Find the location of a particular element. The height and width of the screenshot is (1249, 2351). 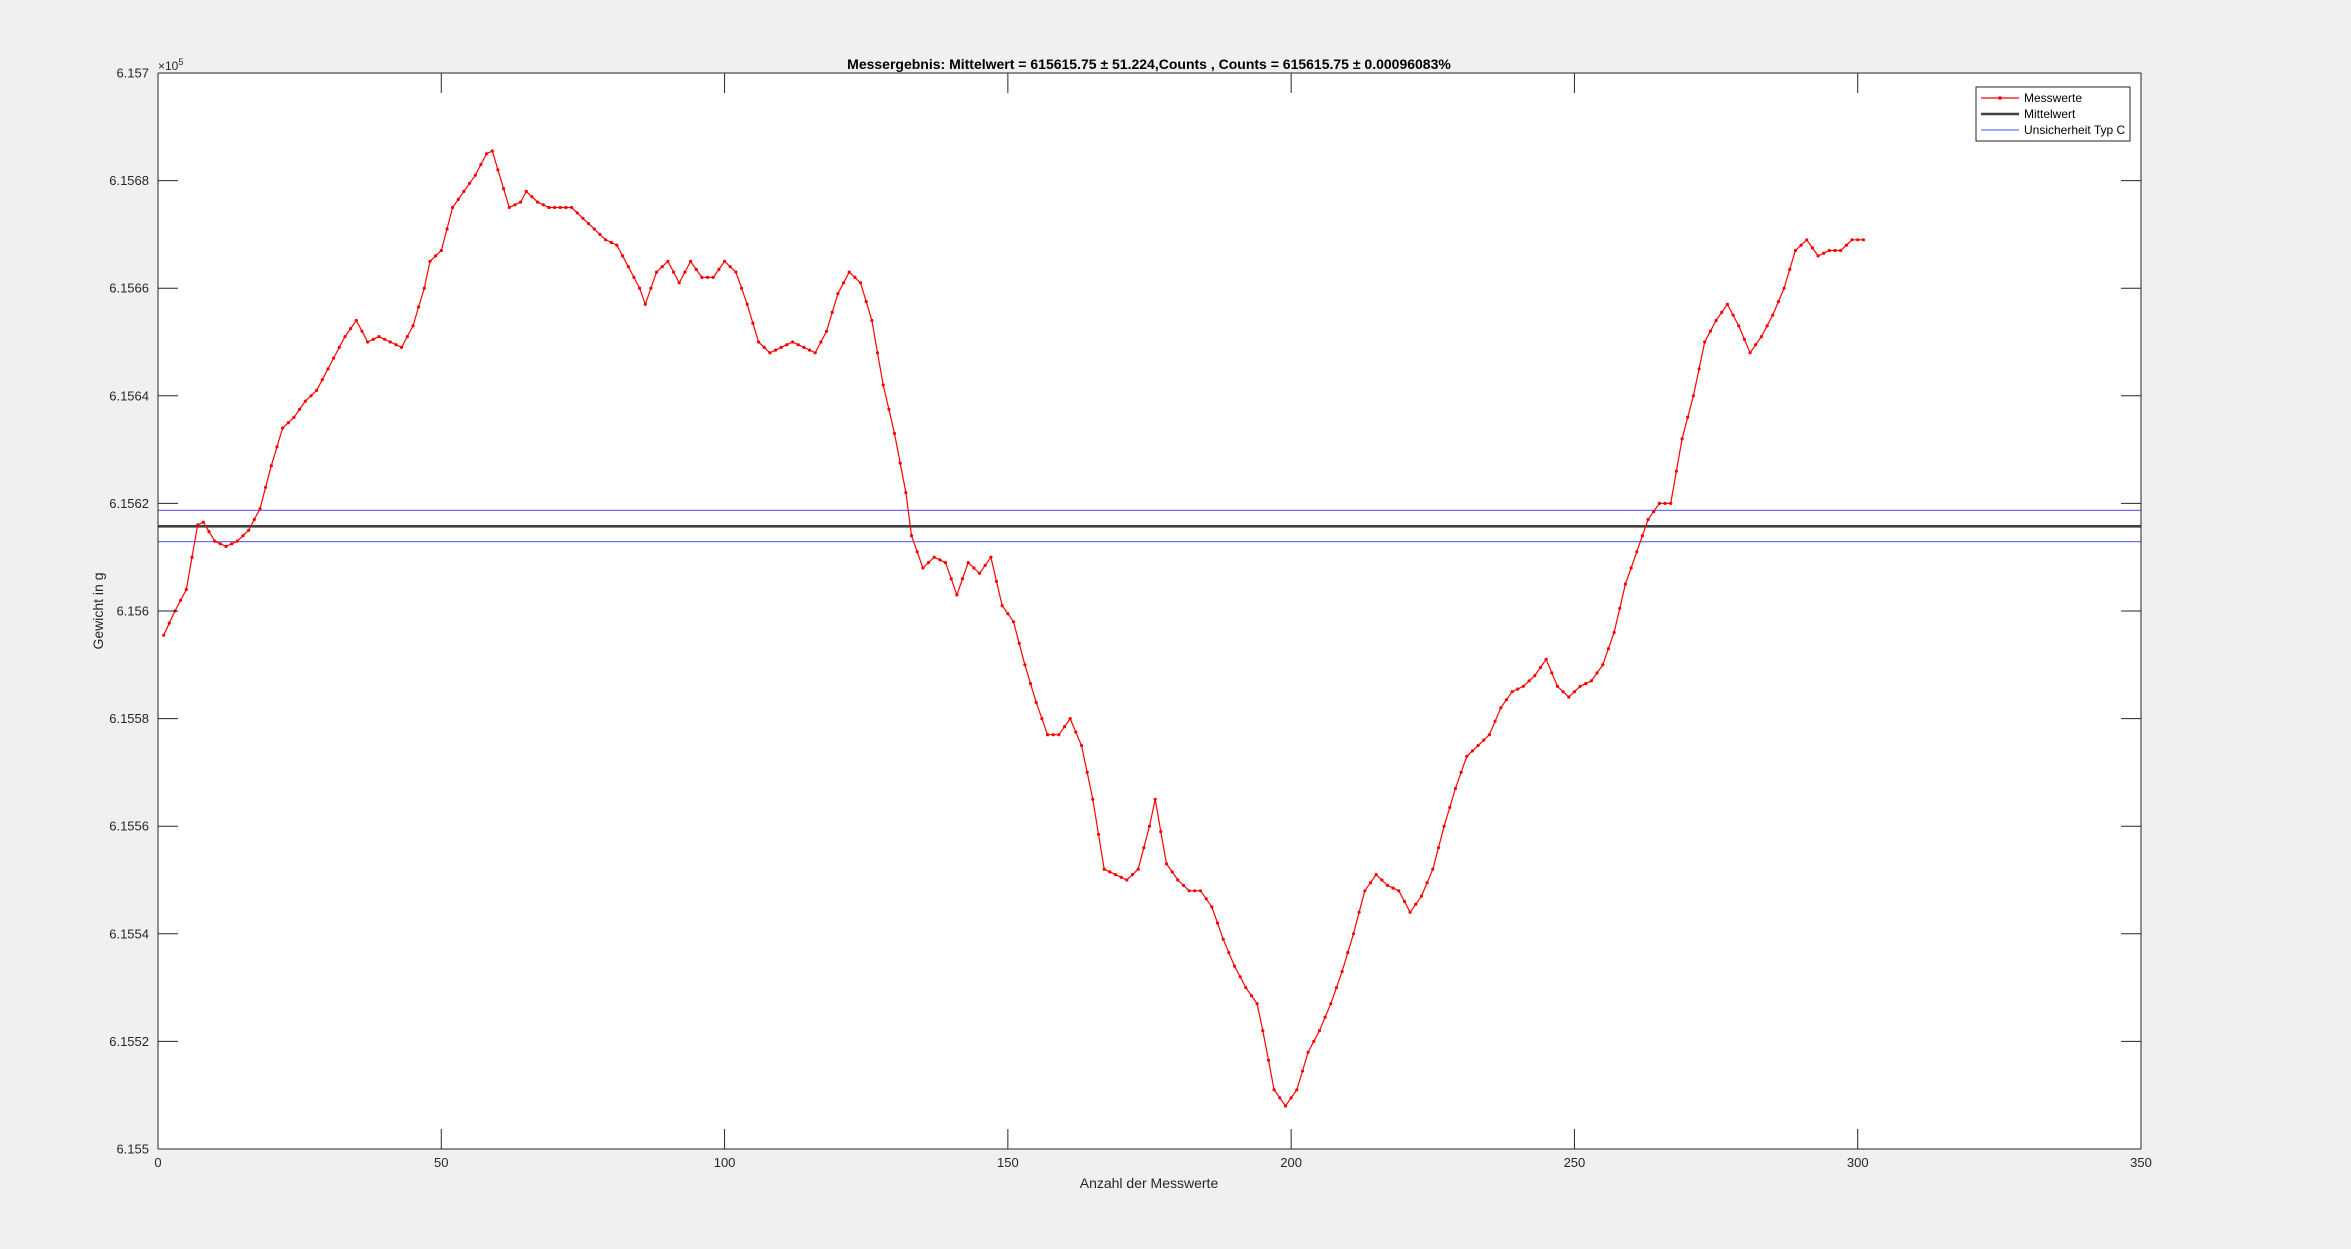

x-tick-label: 0 is located at coordinates (157, 1162).